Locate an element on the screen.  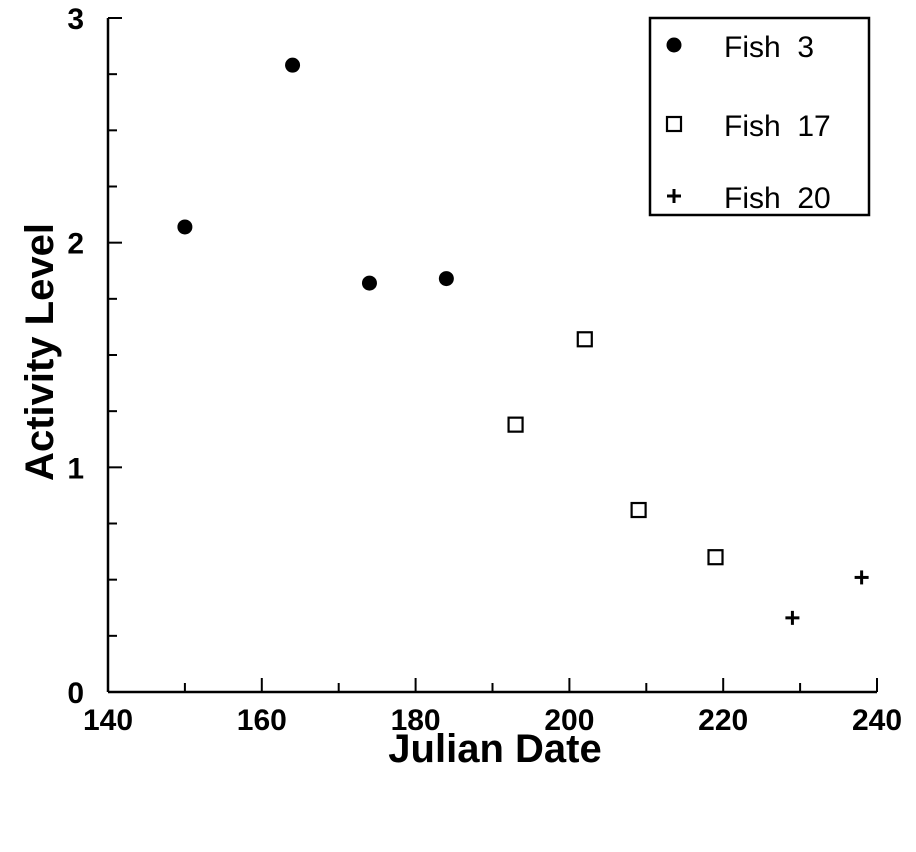
x-tick-label: 180 is located at coordinates (416, 720).